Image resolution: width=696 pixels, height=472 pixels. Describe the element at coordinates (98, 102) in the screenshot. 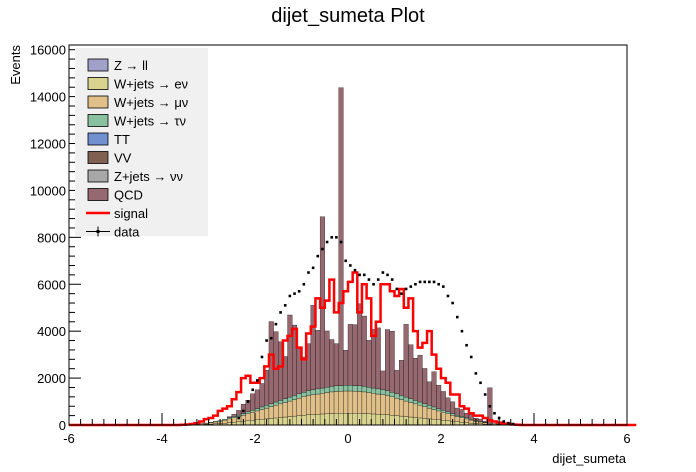

I see `legend-swatch` at that location.